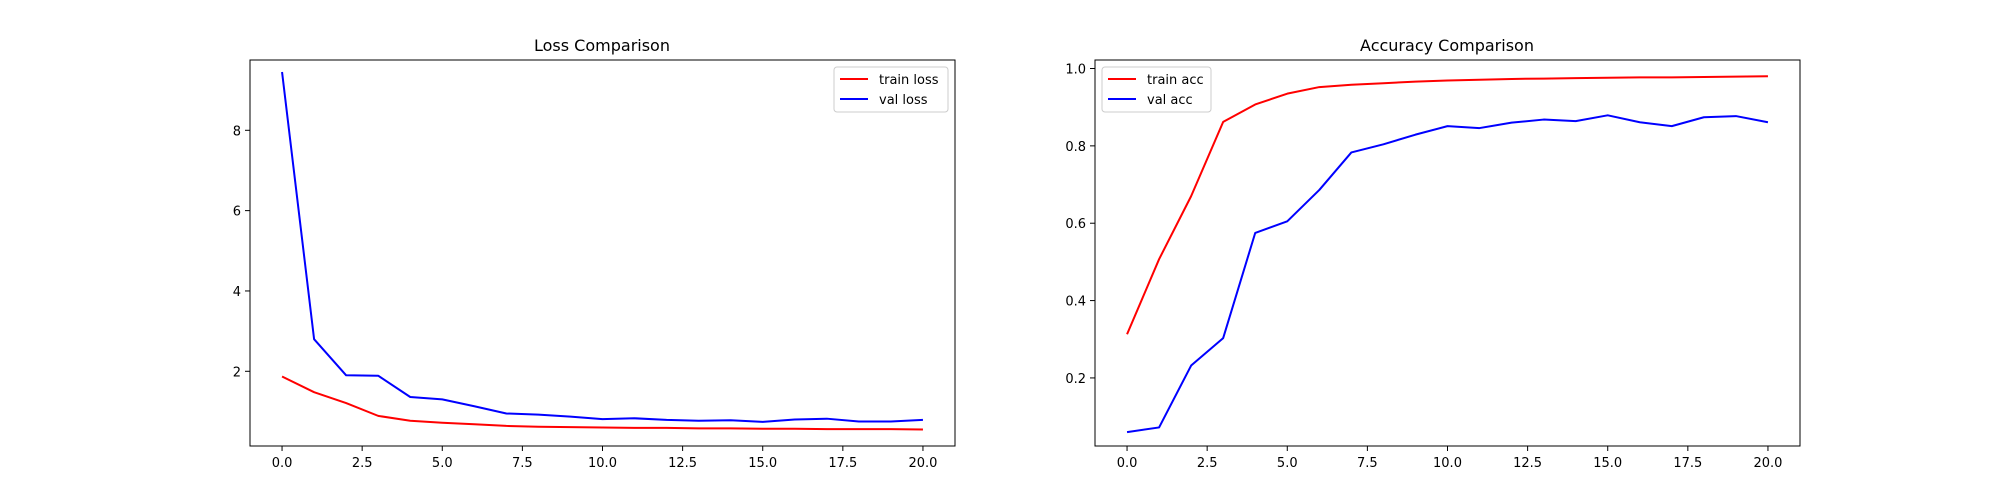  I want to click on accuracy-x-tick-label: 17.5, so click(1687, 463).